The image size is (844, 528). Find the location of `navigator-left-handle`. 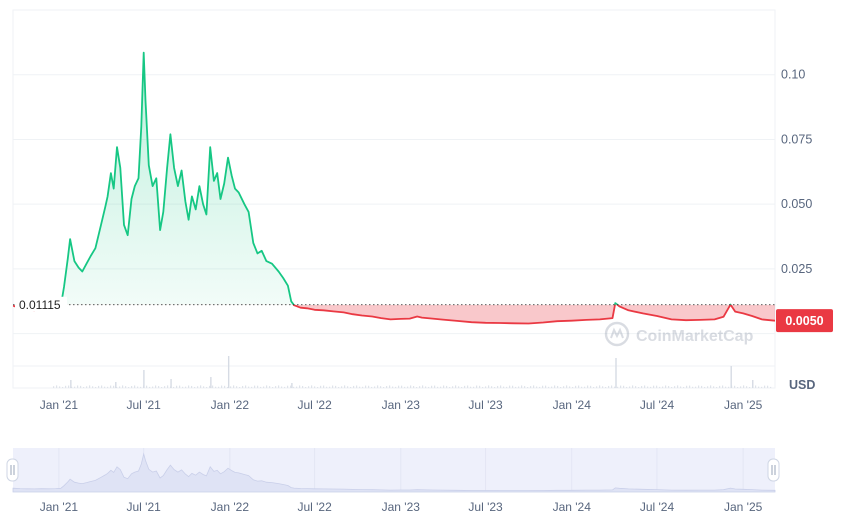

navigator-left-handle is located at coordinates (12, 470).